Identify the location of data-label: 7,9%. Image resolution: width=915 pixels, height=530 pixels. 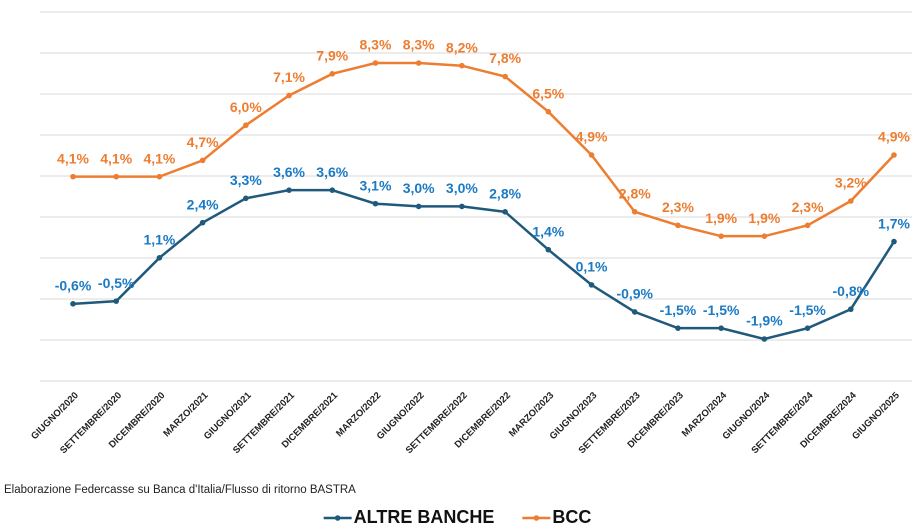
(332, 56).